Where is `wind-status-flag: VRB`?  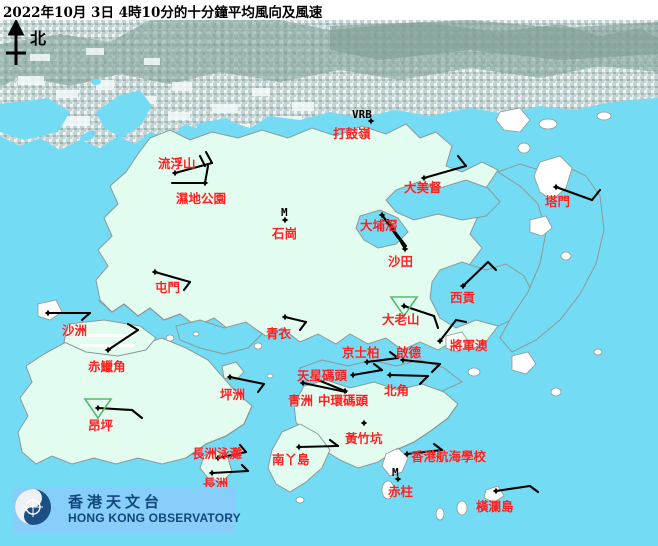 wind-status-flag: VRB is located at coordinates (362, 114).